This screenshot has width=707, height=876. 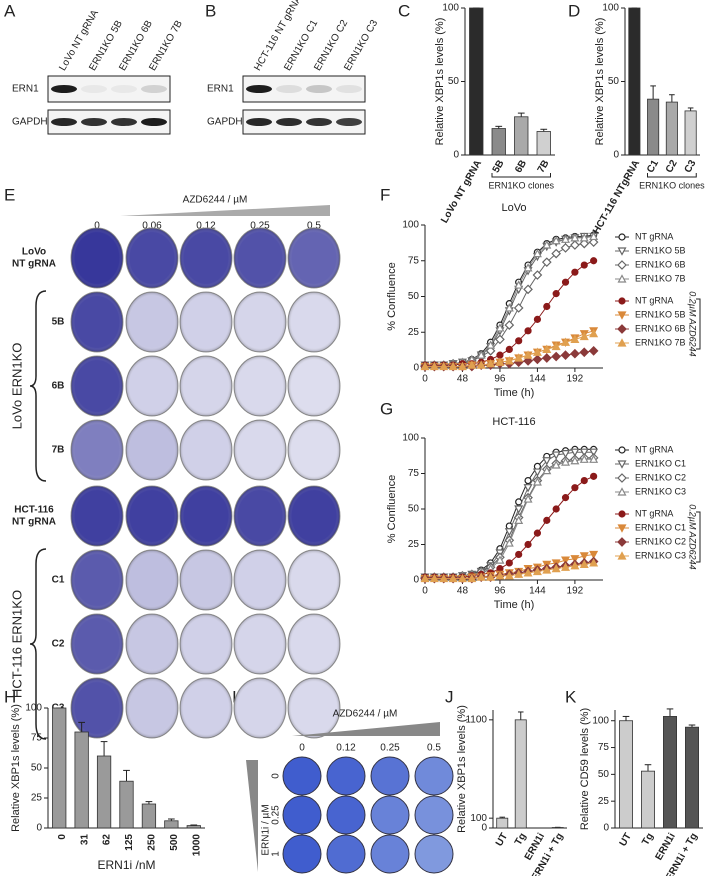 What do you see at coordinates (463, 379) in the screenshot?
I see `x-tick-label: 48` at bounding box center [463, 379].